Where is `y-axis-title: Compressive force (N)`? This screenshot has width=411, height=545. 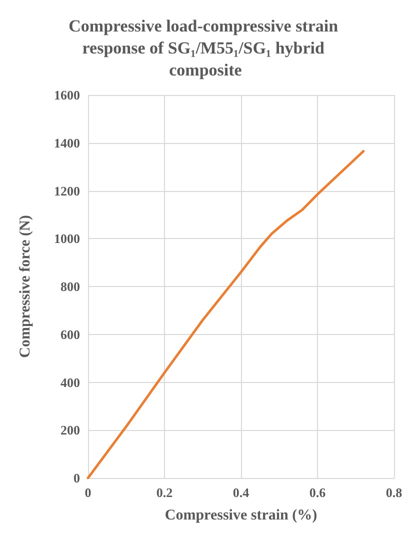
y-axis-title: Compressive force (N) is located at coordinates (26, 286).